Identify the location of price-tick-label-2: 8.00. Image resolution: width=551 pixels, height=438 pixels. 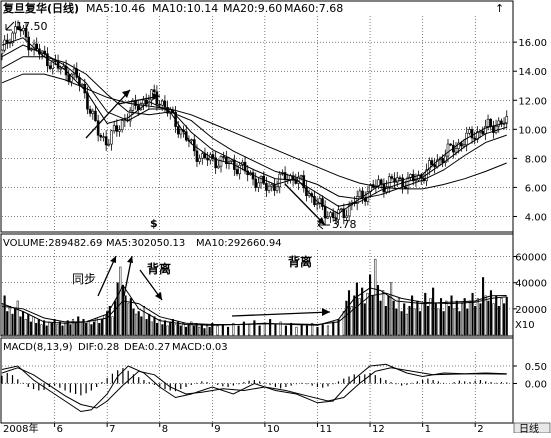
(536, 159).